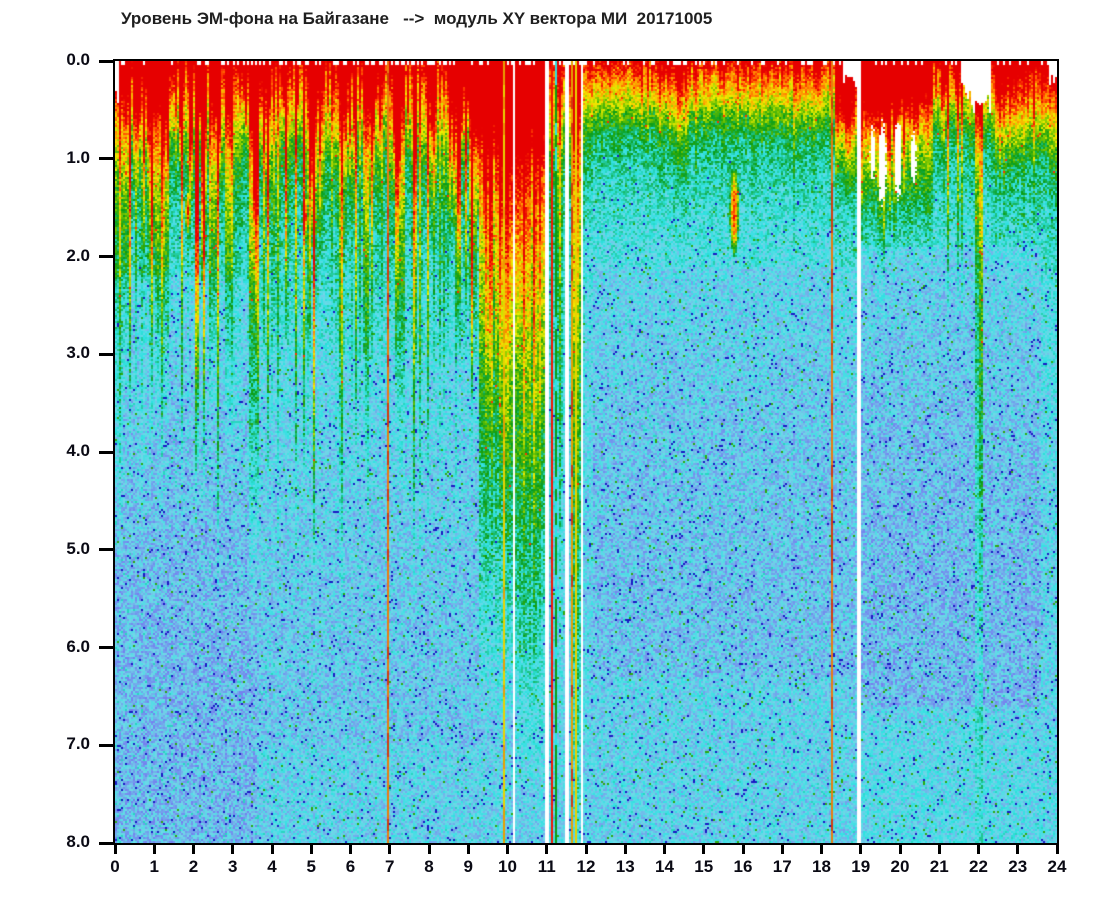 The width and height of the screenshot is (1096, 900). I want to click on y-axis-tick-label: 5.0, so click(78, 548).